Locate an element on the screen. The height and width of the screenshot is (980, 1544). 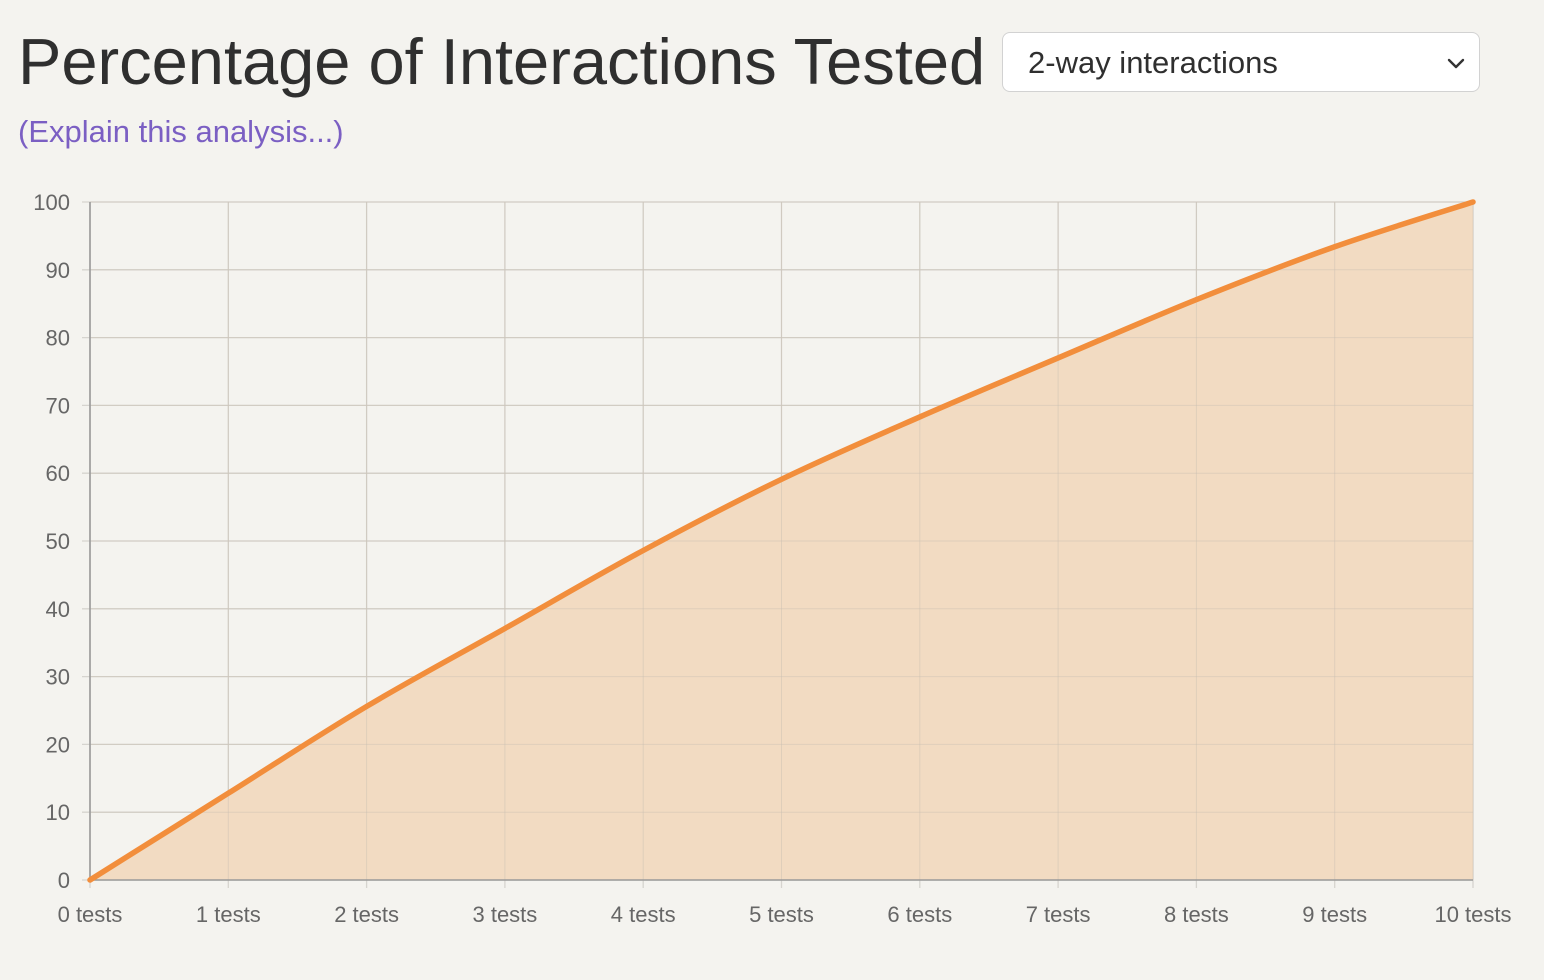
y-tick-label: 60 is located at coordinates (58, 473).